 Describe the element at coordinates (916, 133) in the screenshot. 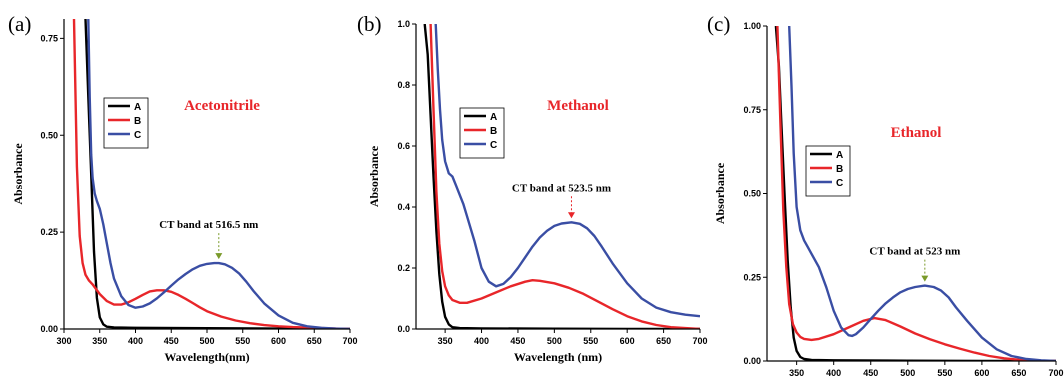

I see `solvent-label: Ethanol` at that location.